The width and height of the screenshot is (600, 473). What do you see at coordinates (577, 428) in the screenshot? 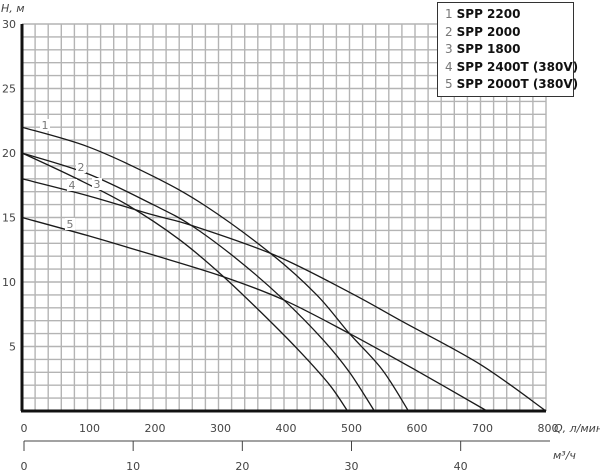
I see `x-axis-label: Q, л/мин` at bounding box center [577, 428].